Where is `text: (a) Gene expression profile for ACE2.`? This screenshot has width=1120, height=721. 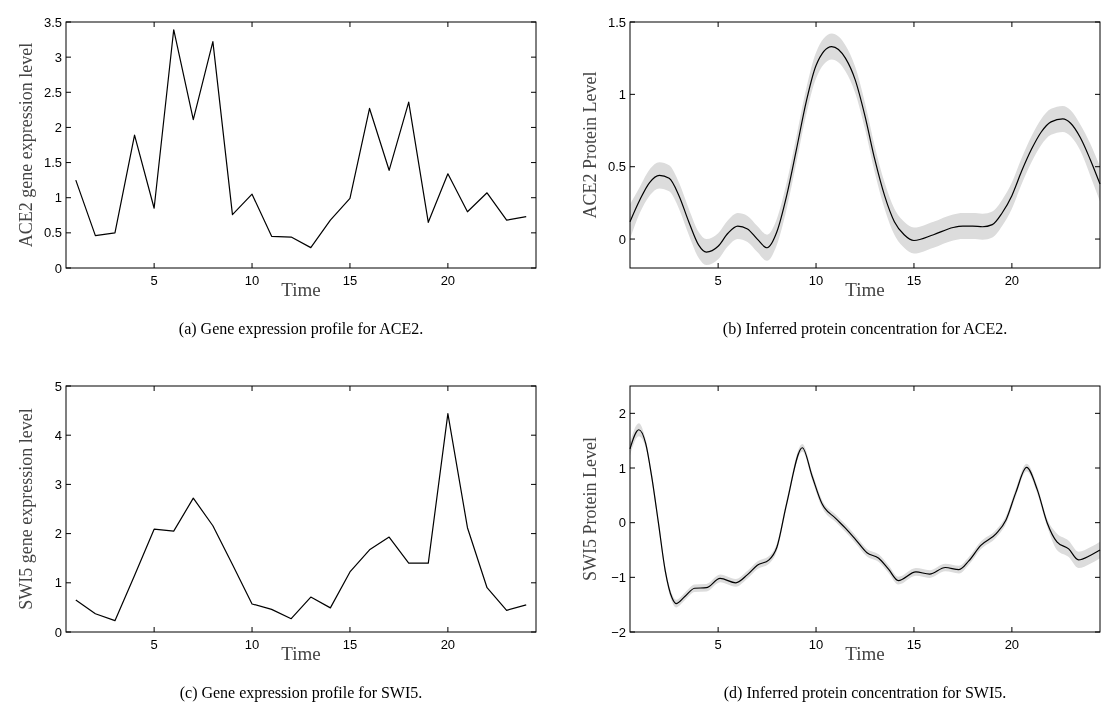
text: (a) Gene expression profile for ACE2. is located at coordinates (301, 329).